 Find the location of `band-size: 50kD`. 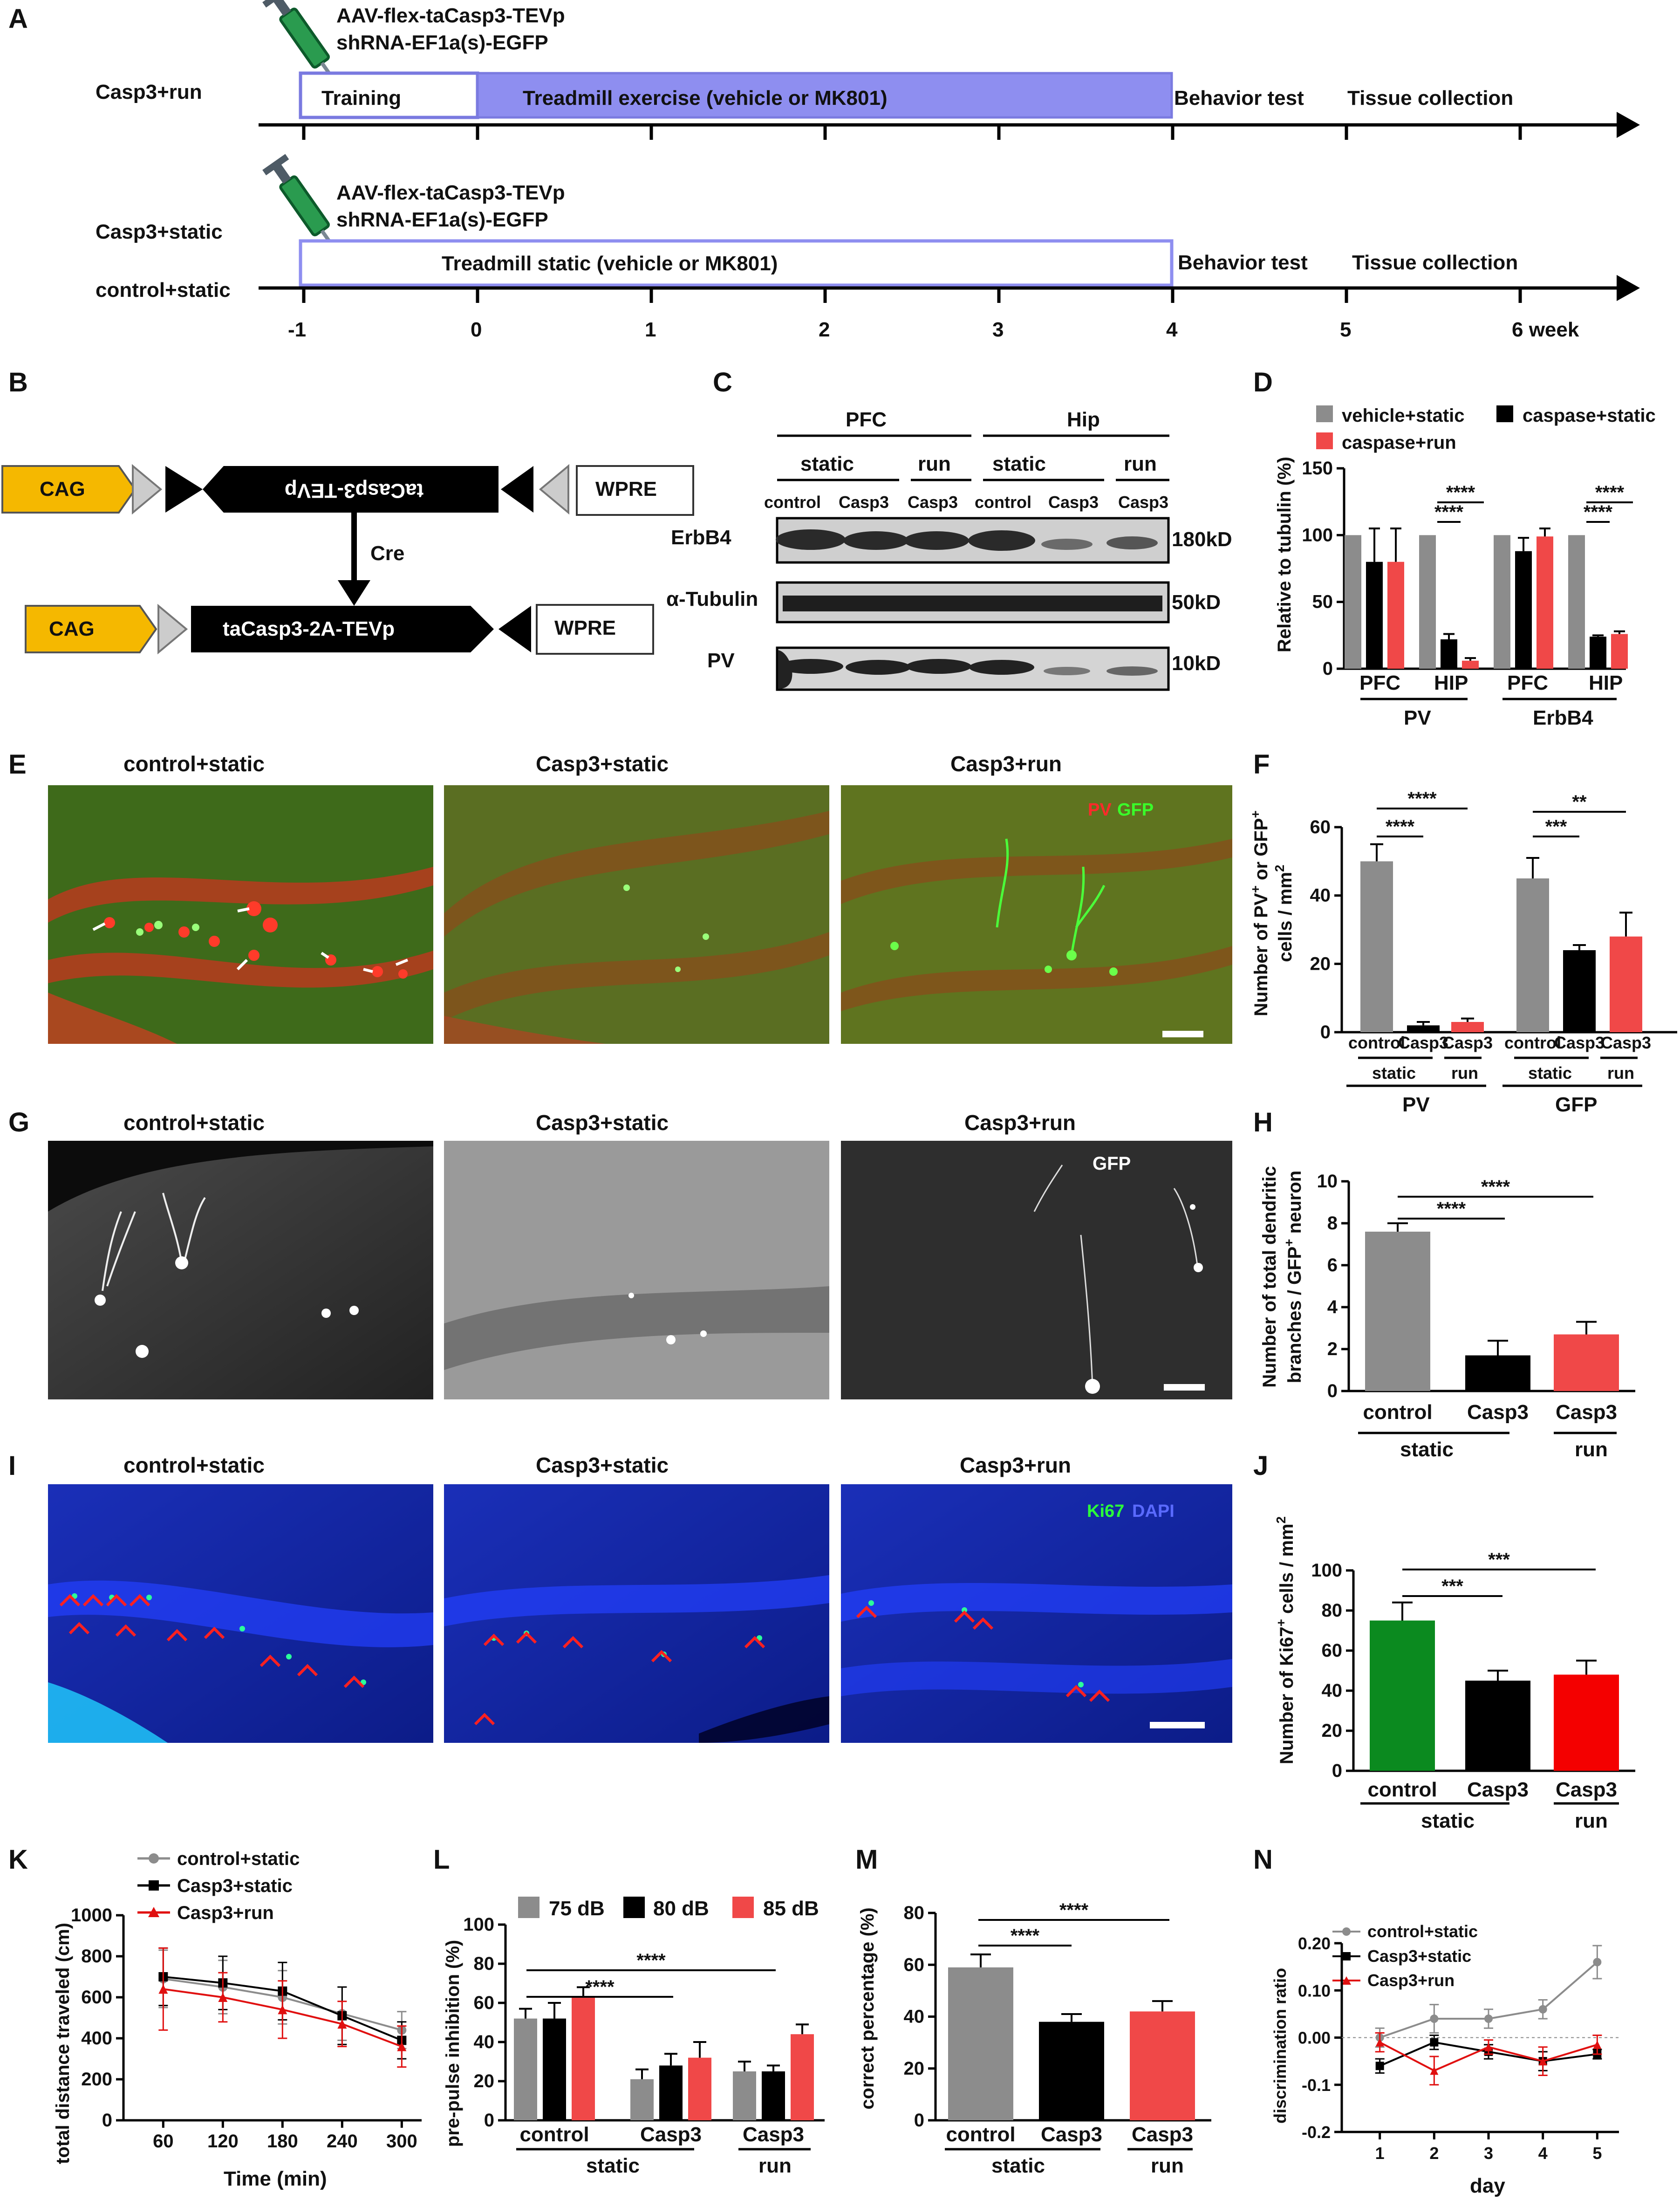

band-size: 50kD is located at coordinates (1196, 602).